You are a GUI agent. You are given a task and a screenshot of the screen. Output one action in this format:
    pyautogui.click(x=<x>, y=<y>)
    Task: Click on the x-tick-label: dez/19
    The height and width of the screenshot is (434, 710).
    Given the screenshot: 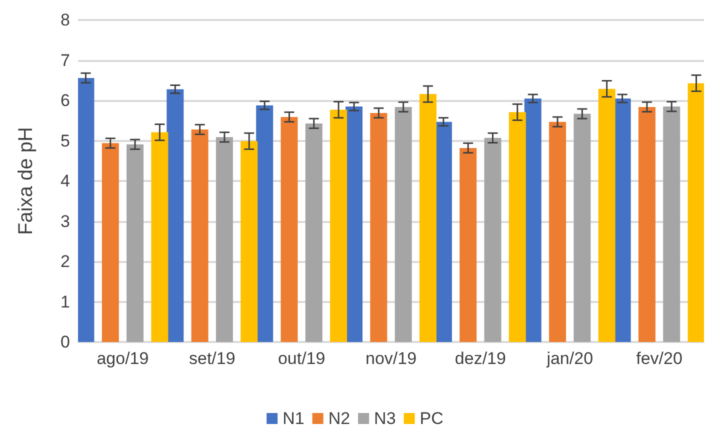 What is the action you would take?
    pyautogui.click(x=480, y=358)
    